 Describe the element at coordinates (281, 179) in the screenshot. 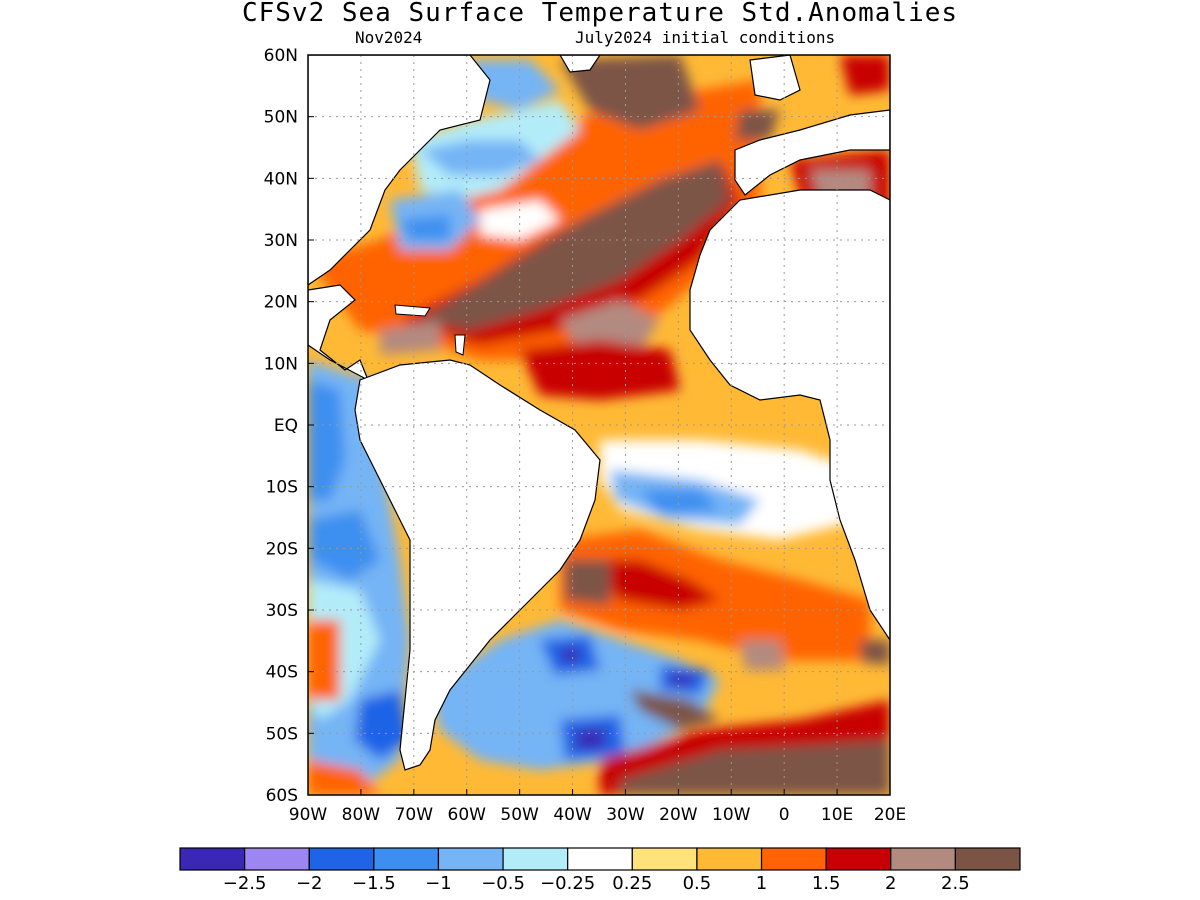

I see `y-tick-label: 40N` at that location.